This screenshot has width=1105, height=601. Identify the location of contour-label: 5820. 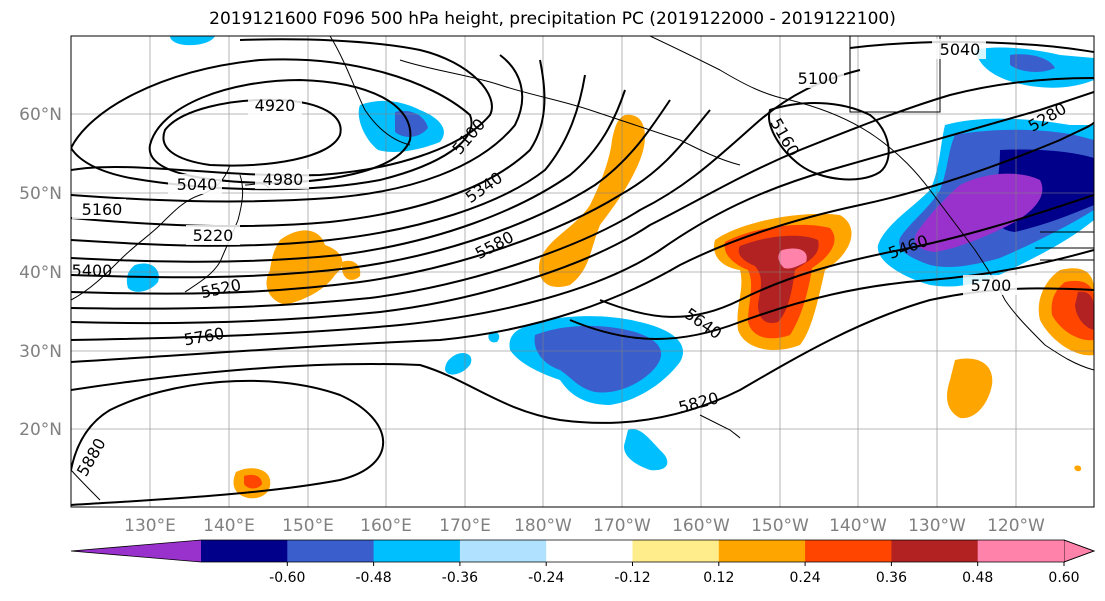
(698, 402).